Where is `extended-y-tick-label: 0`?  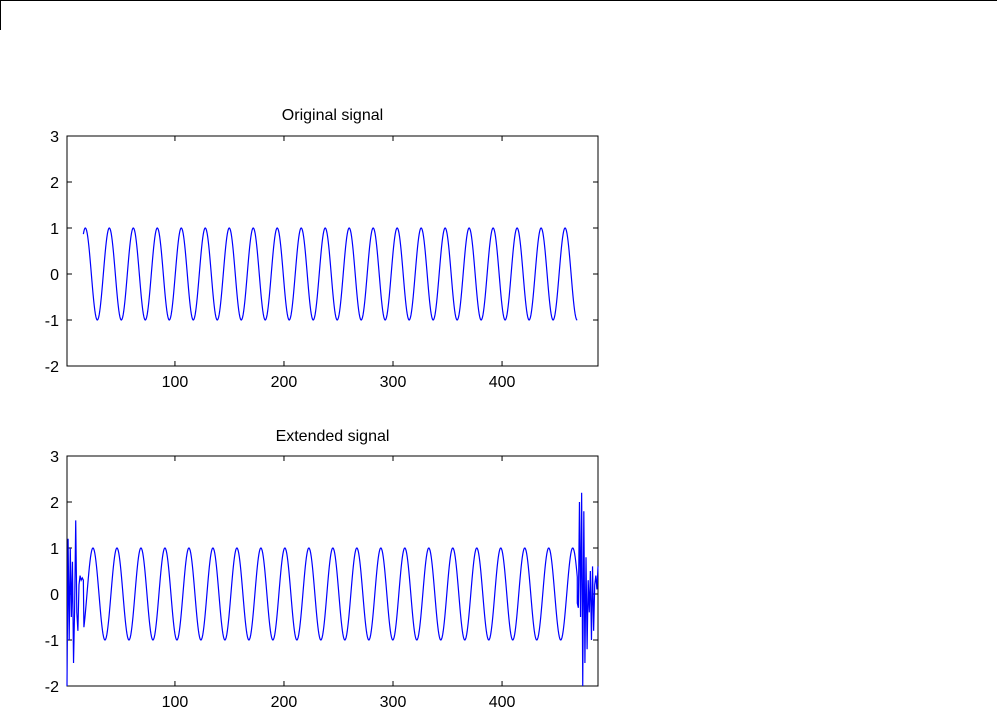 extended-y-tick-label: 0 is located at coordinates (54, 595).